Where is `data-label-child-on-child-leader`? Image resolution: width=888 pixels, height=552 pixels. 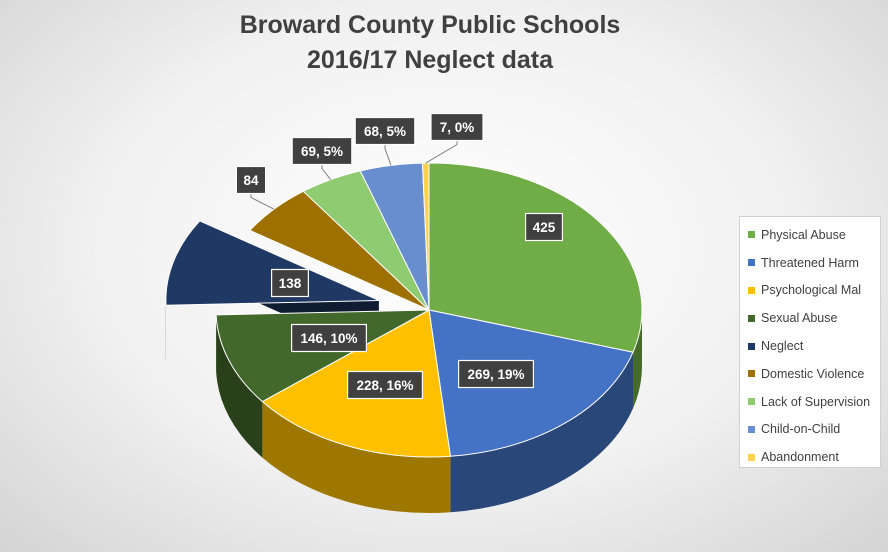 data-label-child-on-child-leader is located at coordinates (388, 155).